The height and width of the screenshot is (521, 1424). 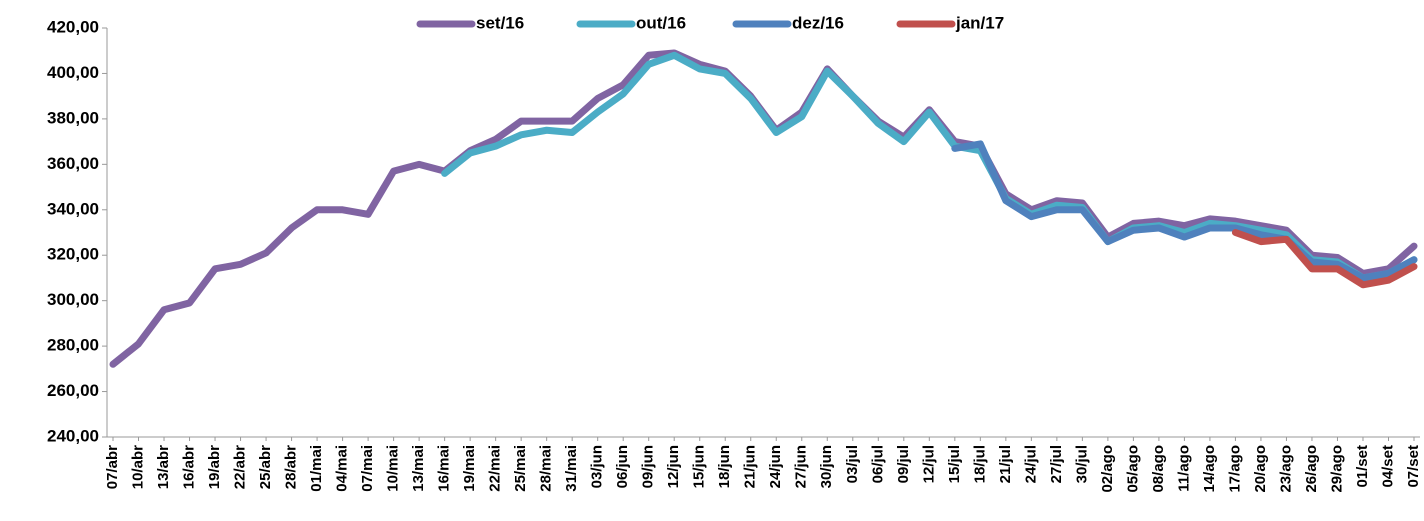 I want to click on x-tick-label: 13/abr, so click(x=163, y=467).